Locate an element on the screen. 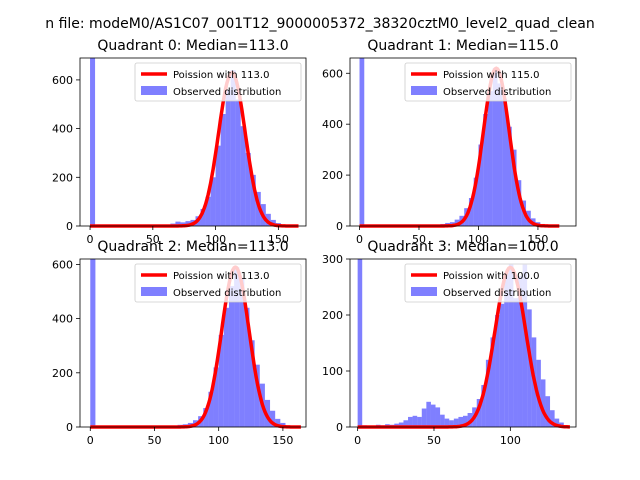  panel-title: Quadrant 2: Median=113.0 is located at coordinates (192, 247).